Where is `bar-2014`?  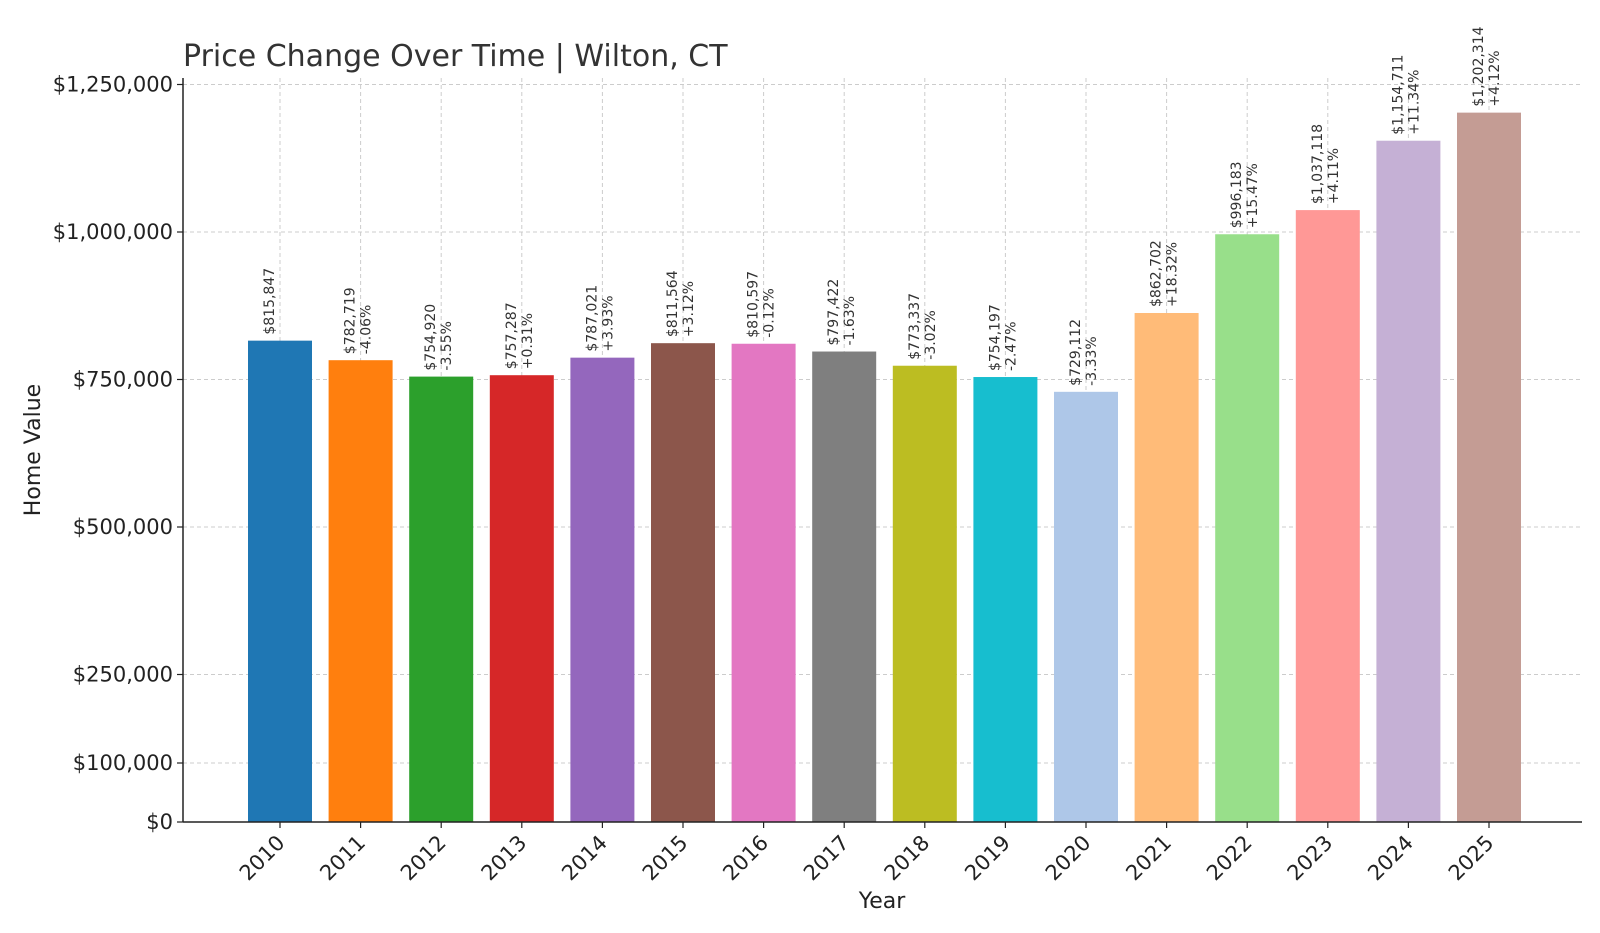
bar-2014 is located at coordinates (602, 589).